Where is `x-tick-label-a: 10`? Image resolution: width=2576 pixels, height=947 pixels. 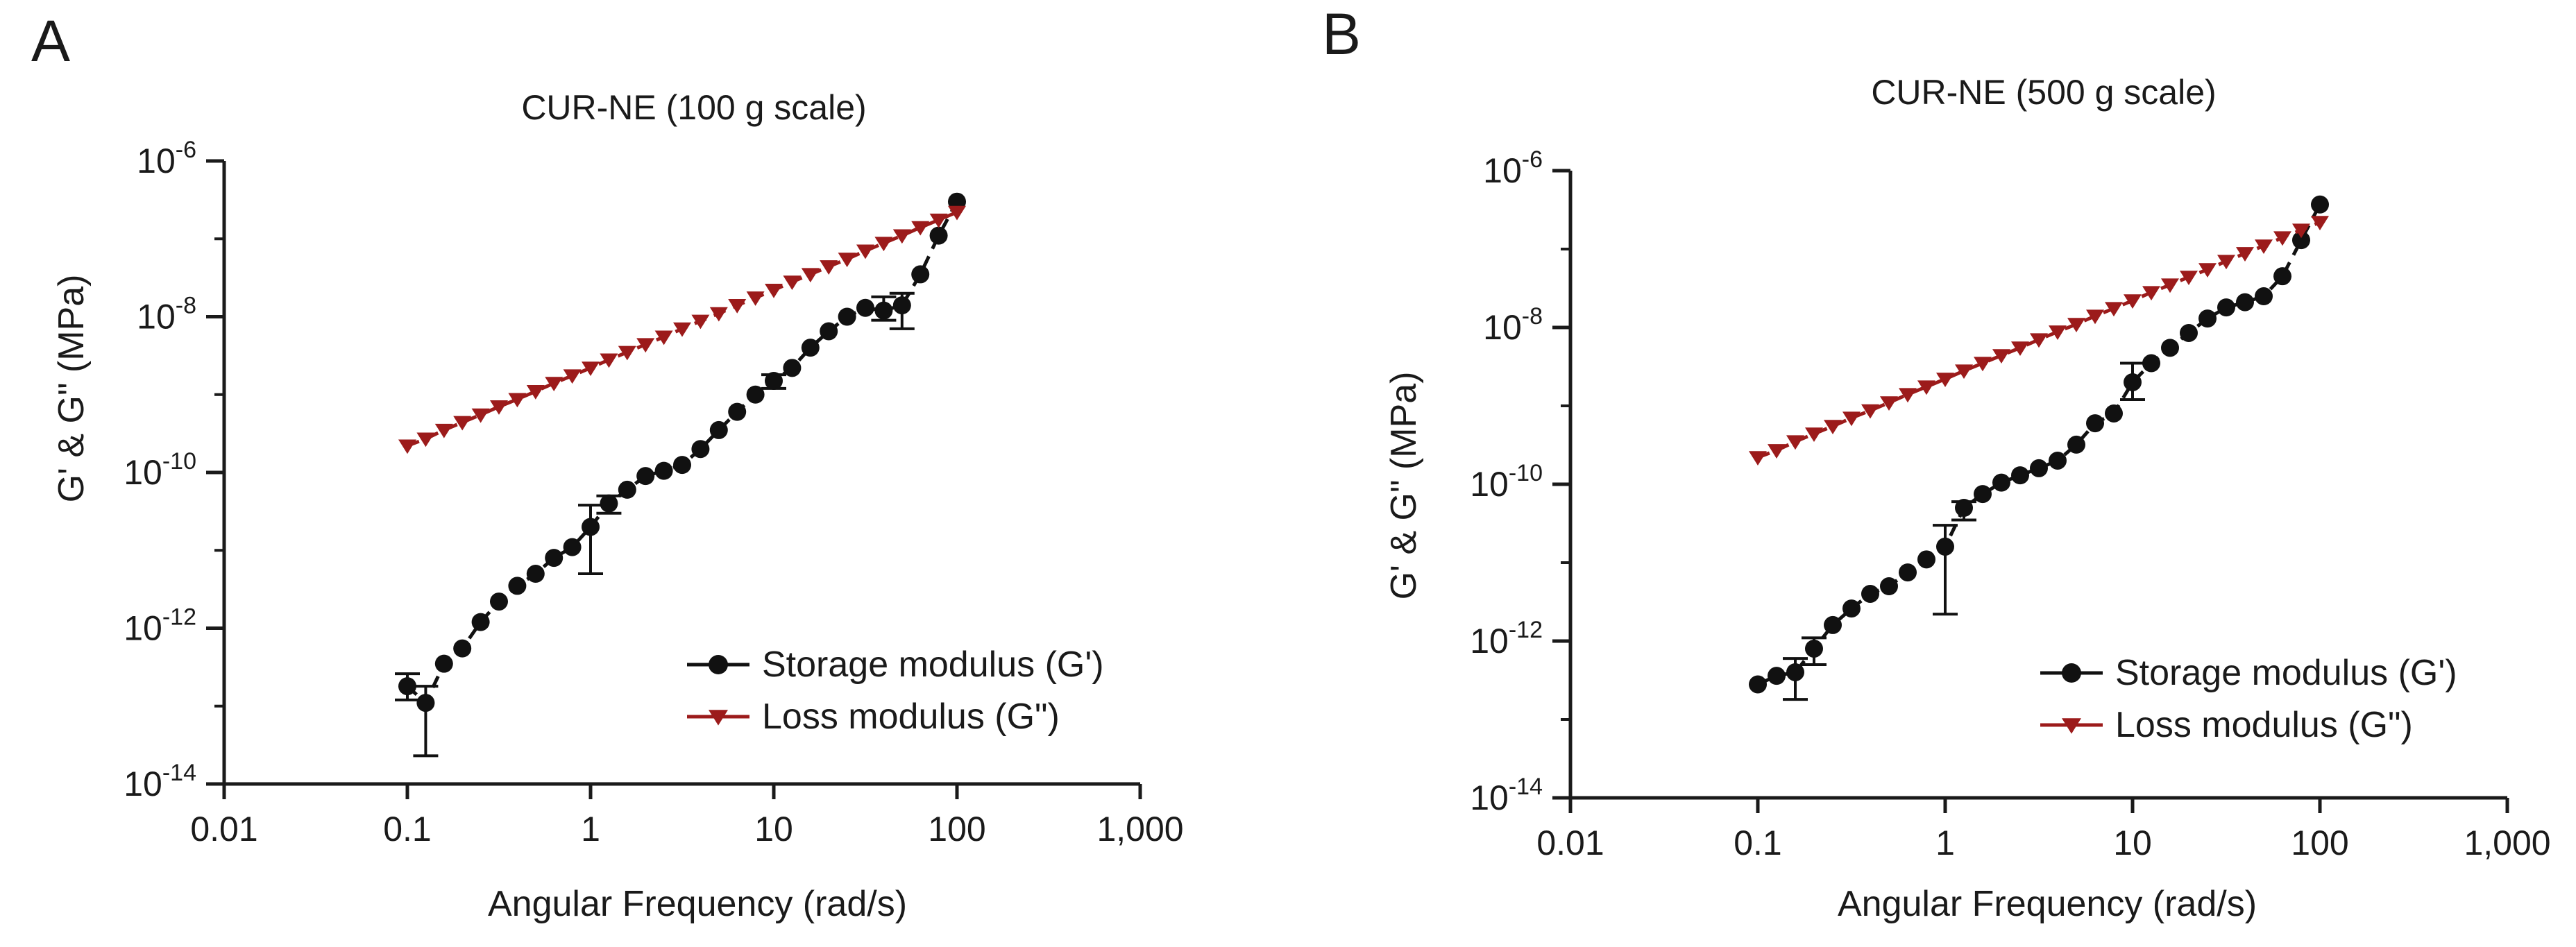
x-tick-label-a: 10 is located at coordinates (774, 829).